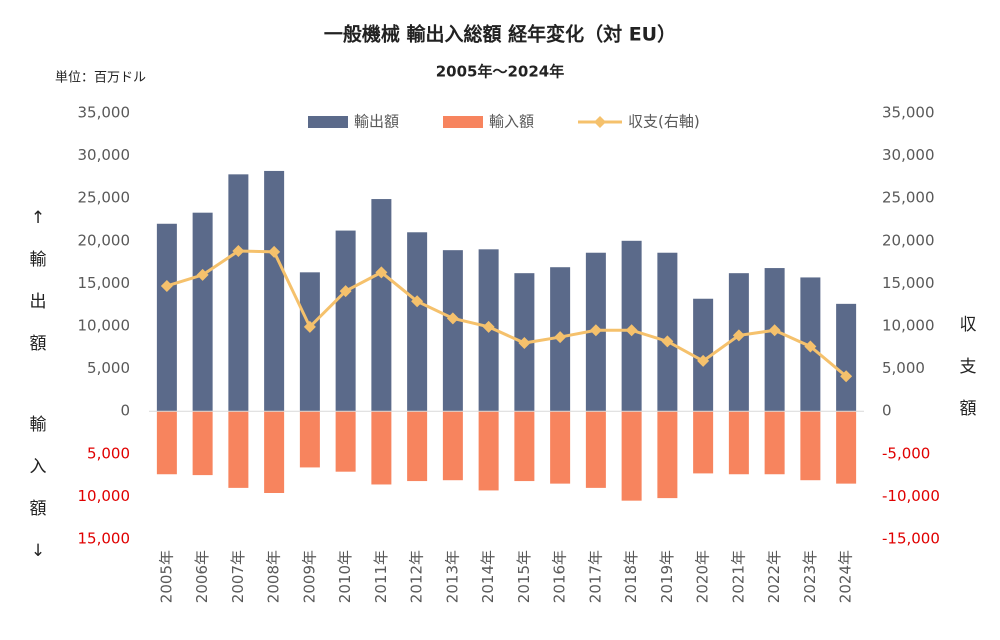  What do you see at coordinates (381, 576) in the screenshot?
I see `x-tick-label: 2011年` at bounding box center [381, 576].